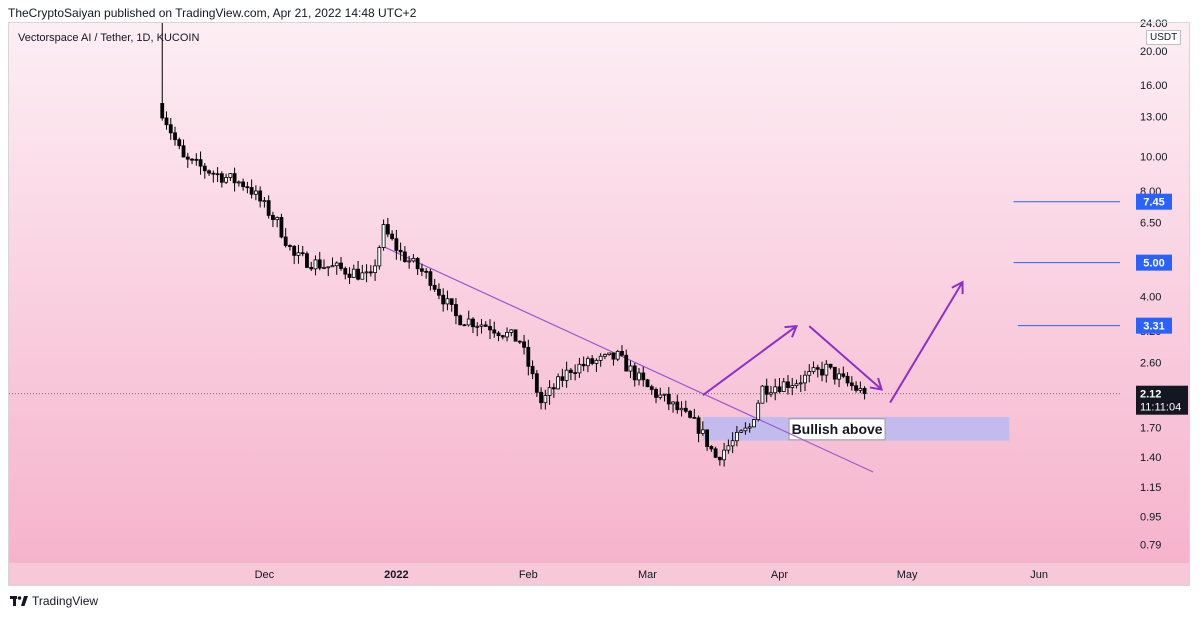 The width and height of the screenshot is (1200, 617). Describe the element at coordinates (54, 601) in the screenshot. I see `footer-brand: TradingView` at that location.